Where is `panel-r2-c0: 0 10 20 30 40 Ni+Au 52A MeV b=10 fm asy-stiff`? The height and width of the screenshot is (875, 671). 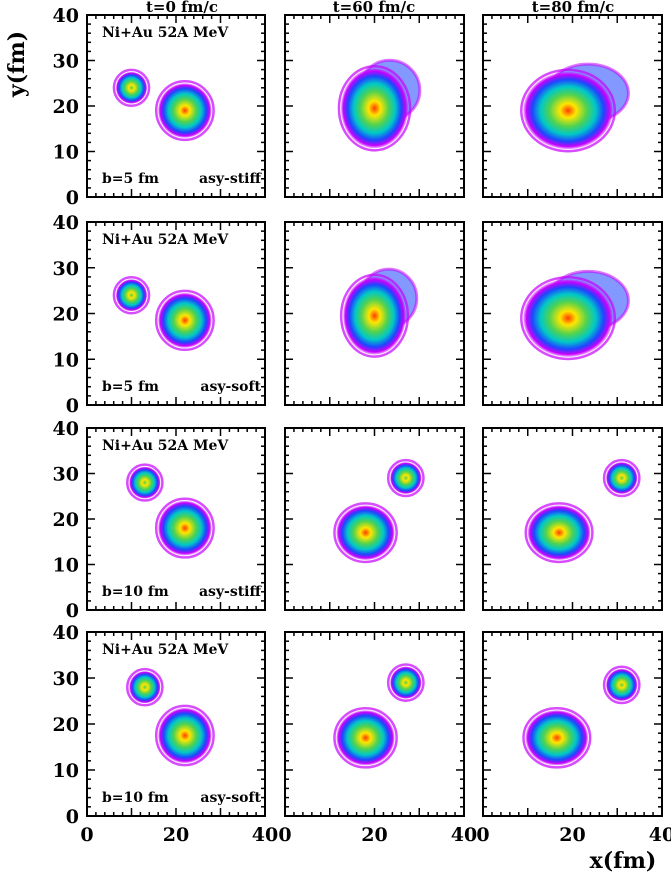
panel-r2-c0: 0 10 20 30 40 Ni+Au 52A MeV b=10 fm asy-stiff is located at coordinates (159, 520).